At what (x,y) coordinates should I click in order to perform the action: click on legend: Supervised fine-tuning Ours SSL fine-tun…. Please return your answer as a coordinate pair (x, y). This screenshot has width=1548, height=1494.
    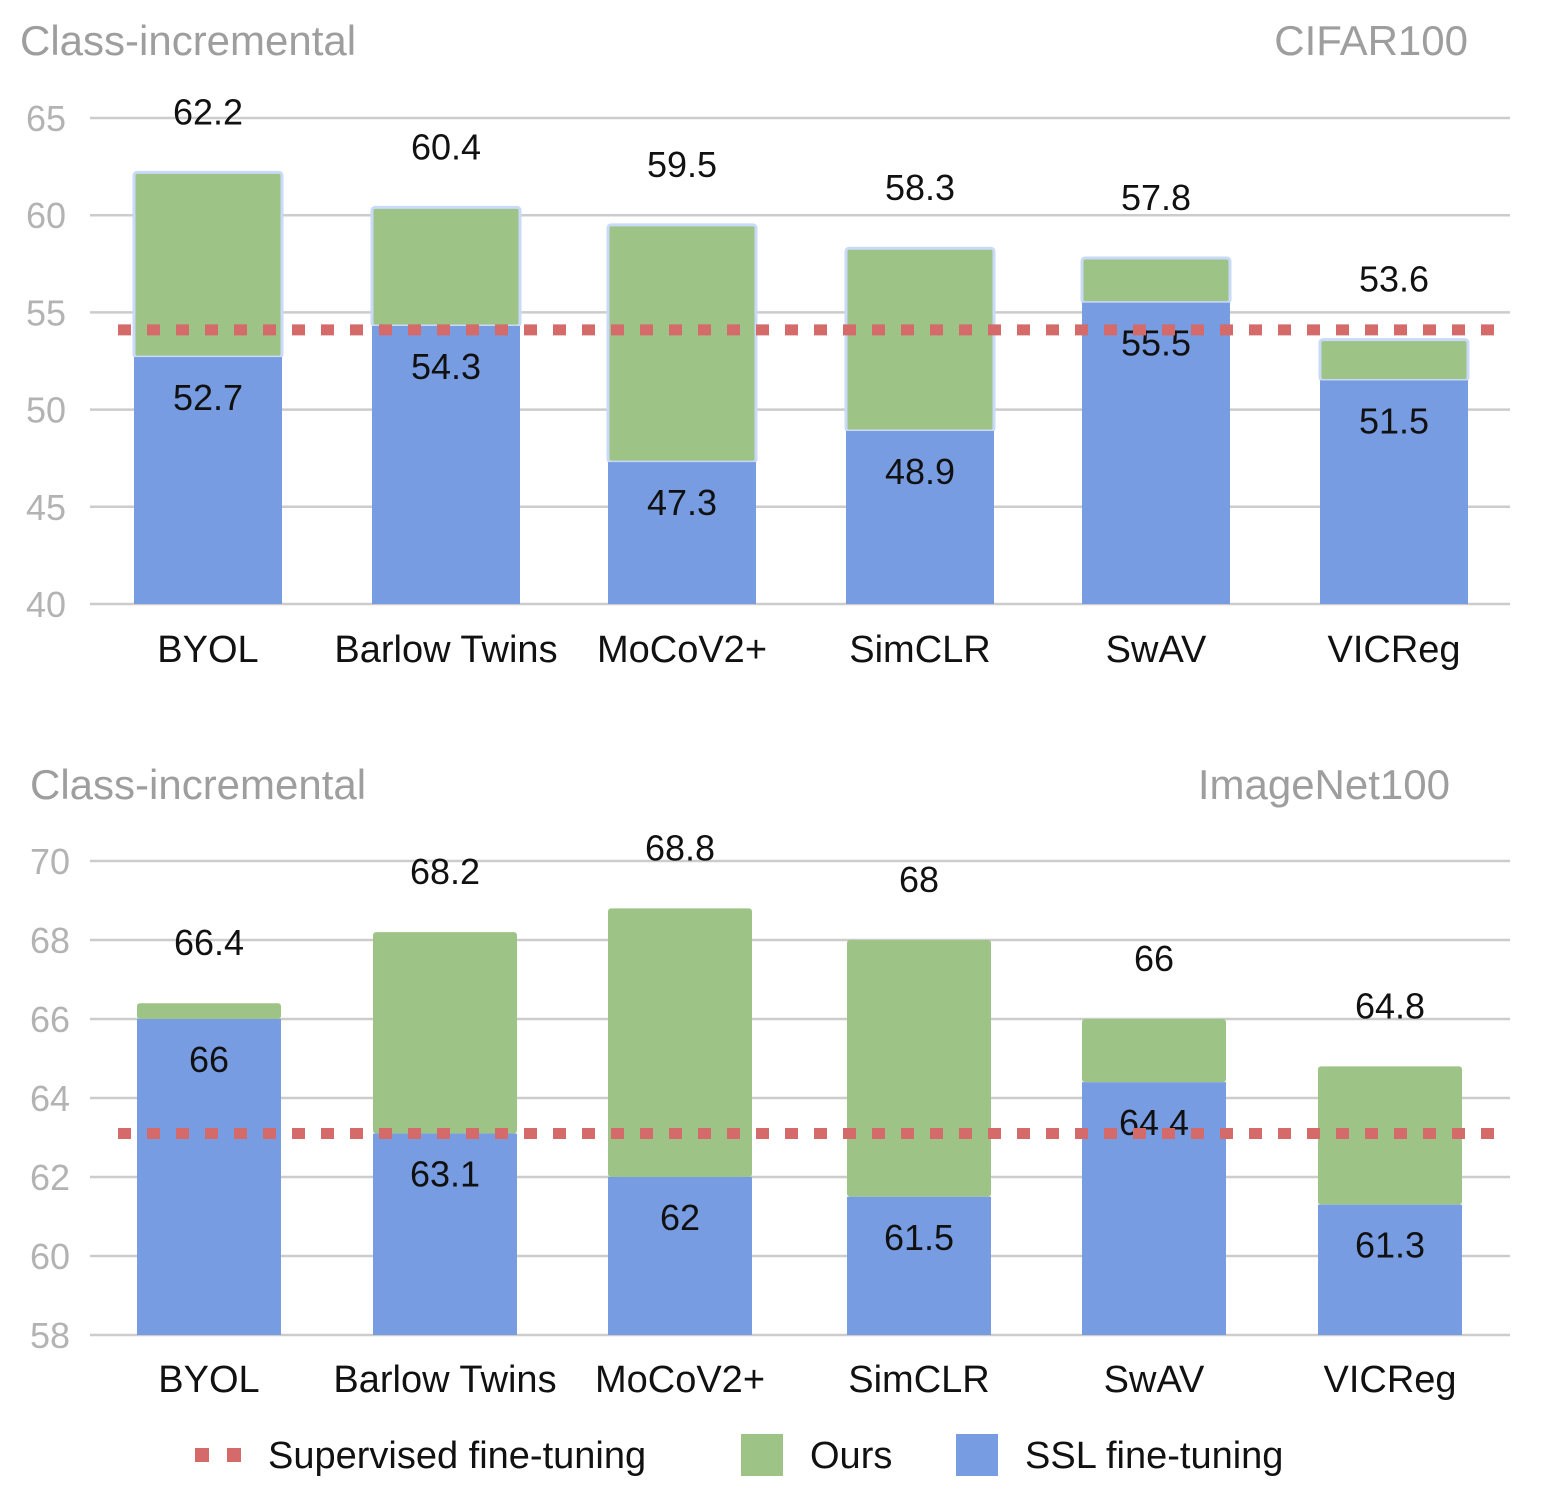
    Looking at the image, I should click on (739, 1455).